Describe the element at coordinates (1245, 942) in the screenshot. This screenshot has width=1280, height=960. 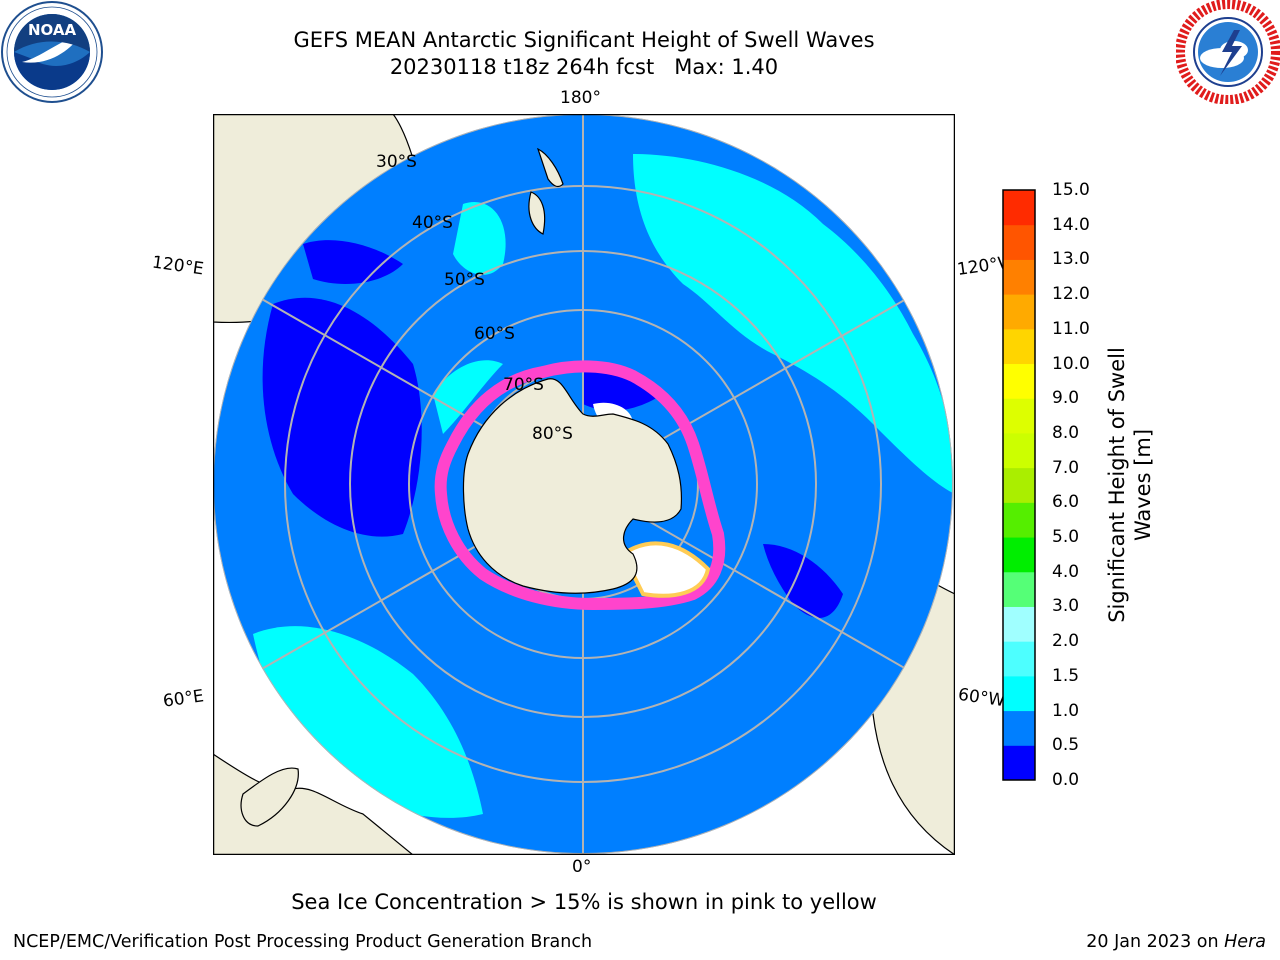
I see `footer-host: Hera` at that location.